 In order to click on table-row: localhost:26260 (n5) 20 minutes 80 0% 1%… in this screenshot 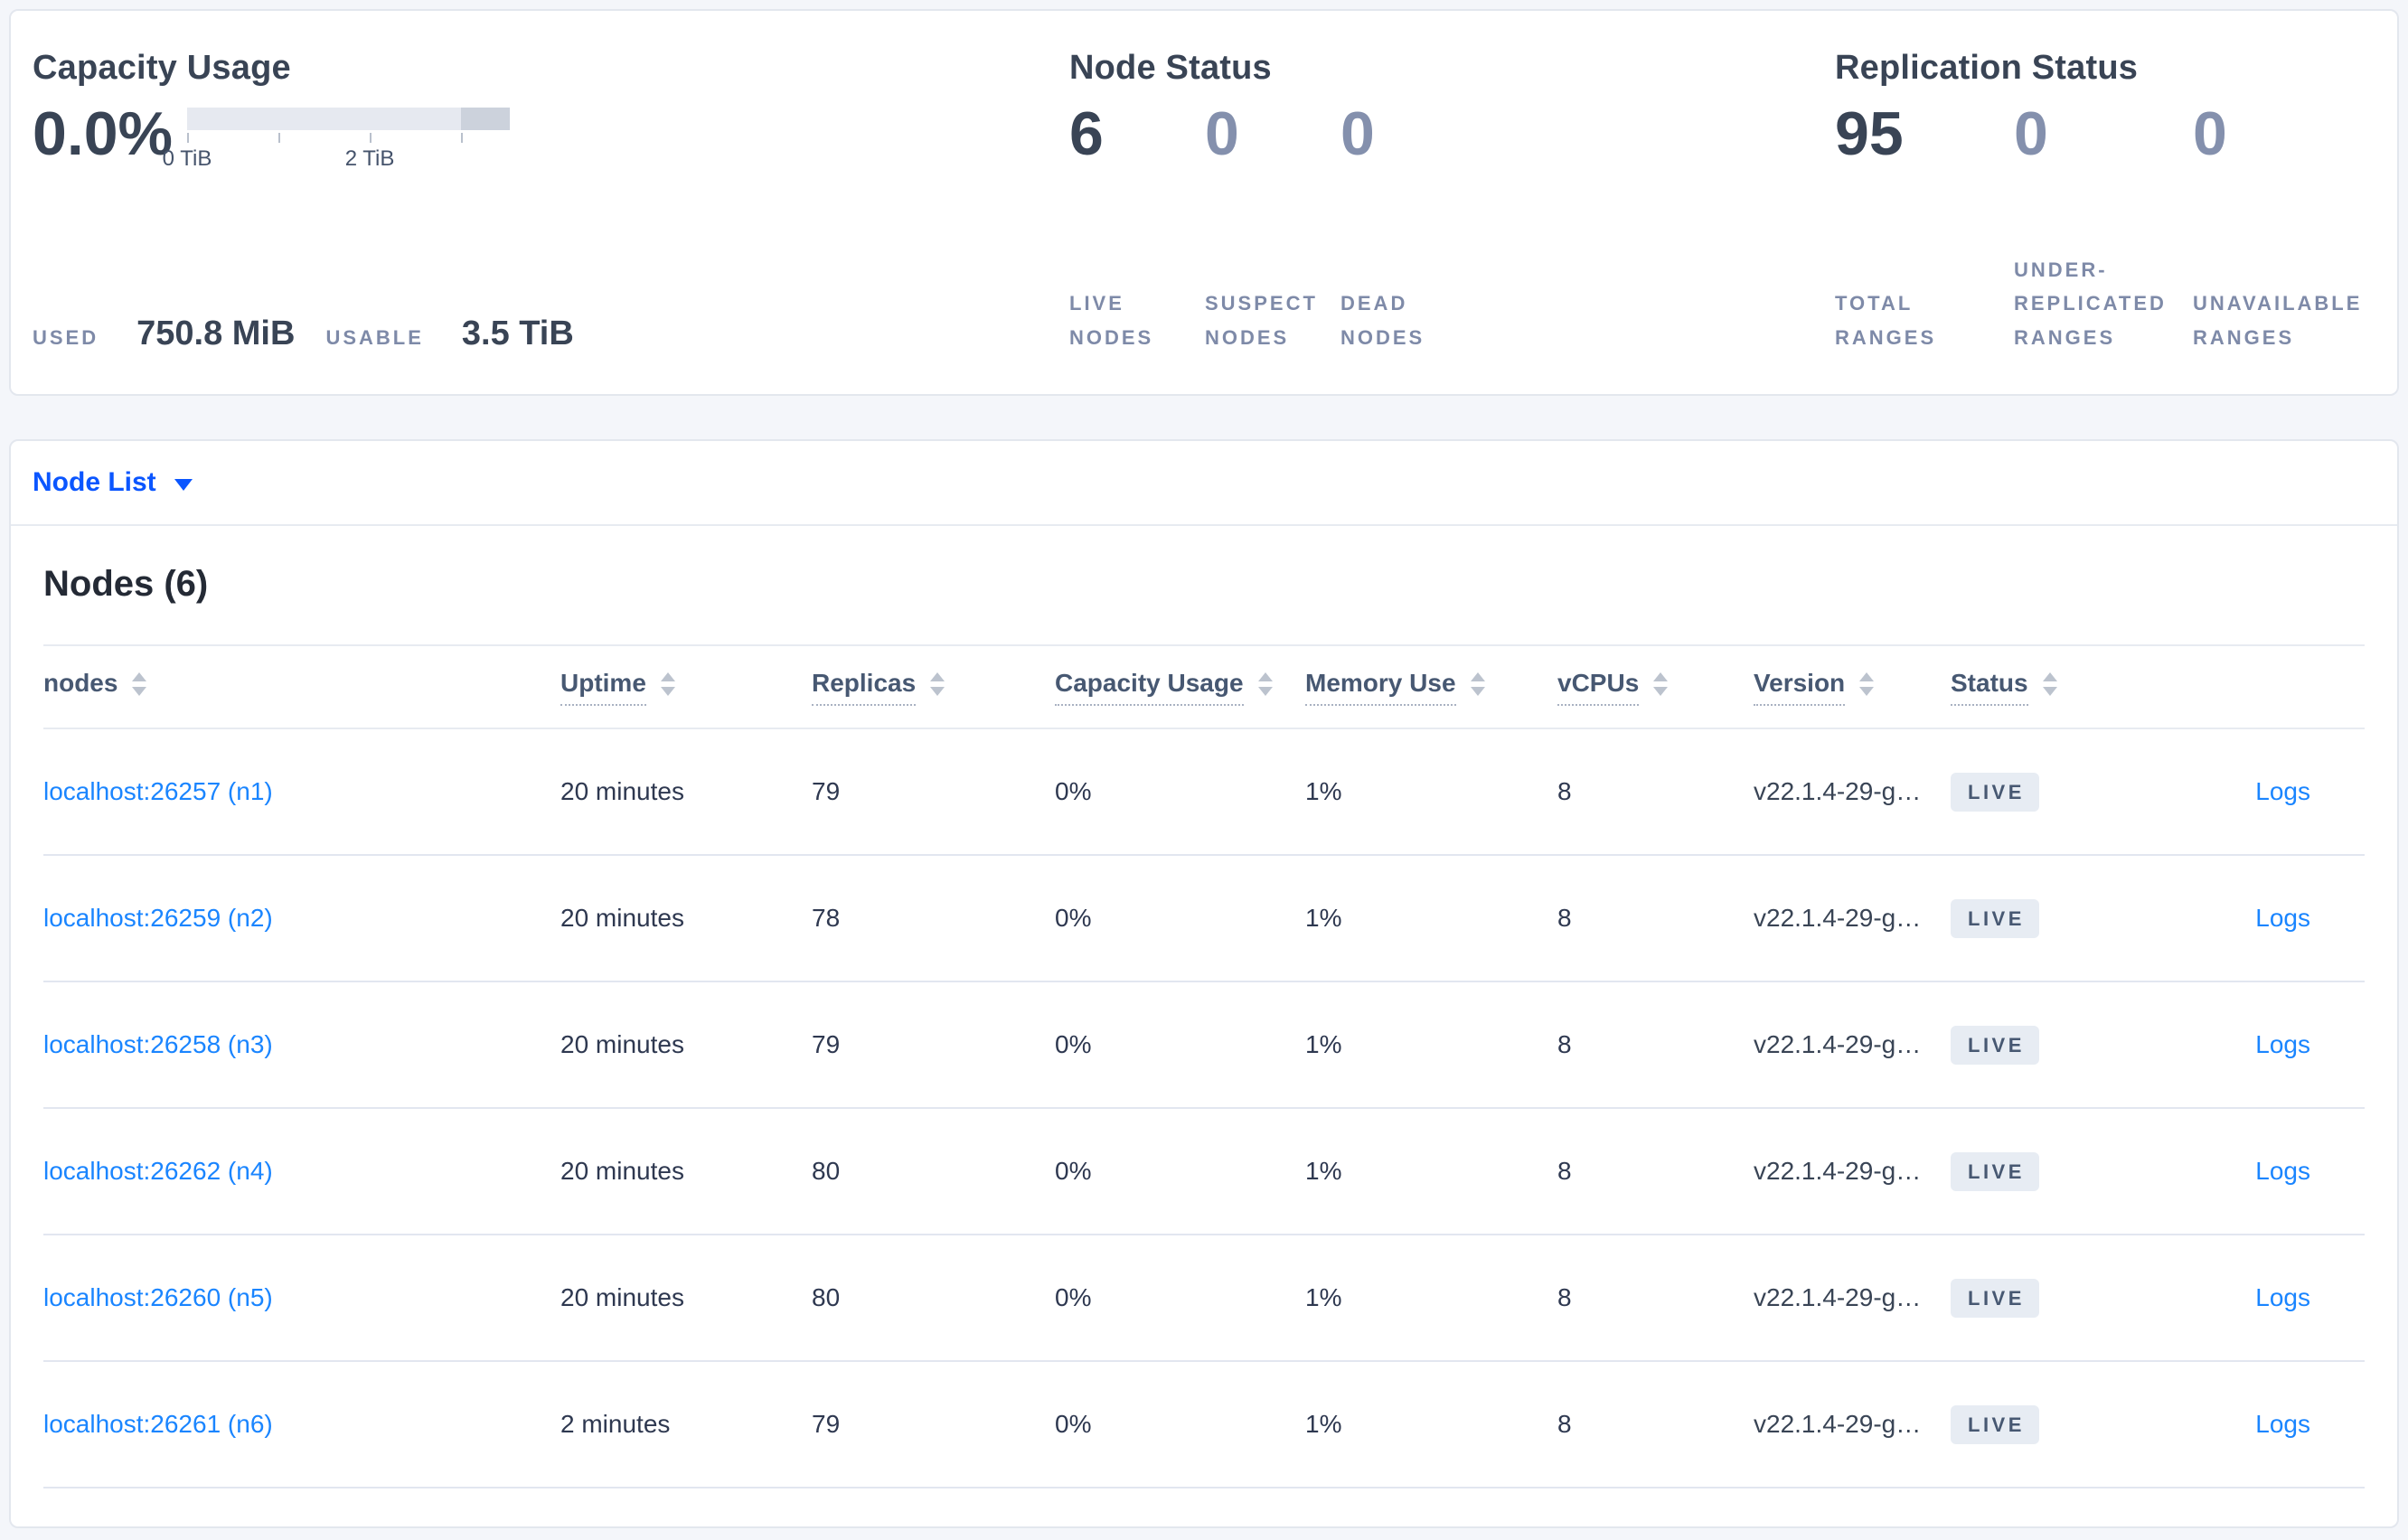, I will do `click(1204, 1298)`.